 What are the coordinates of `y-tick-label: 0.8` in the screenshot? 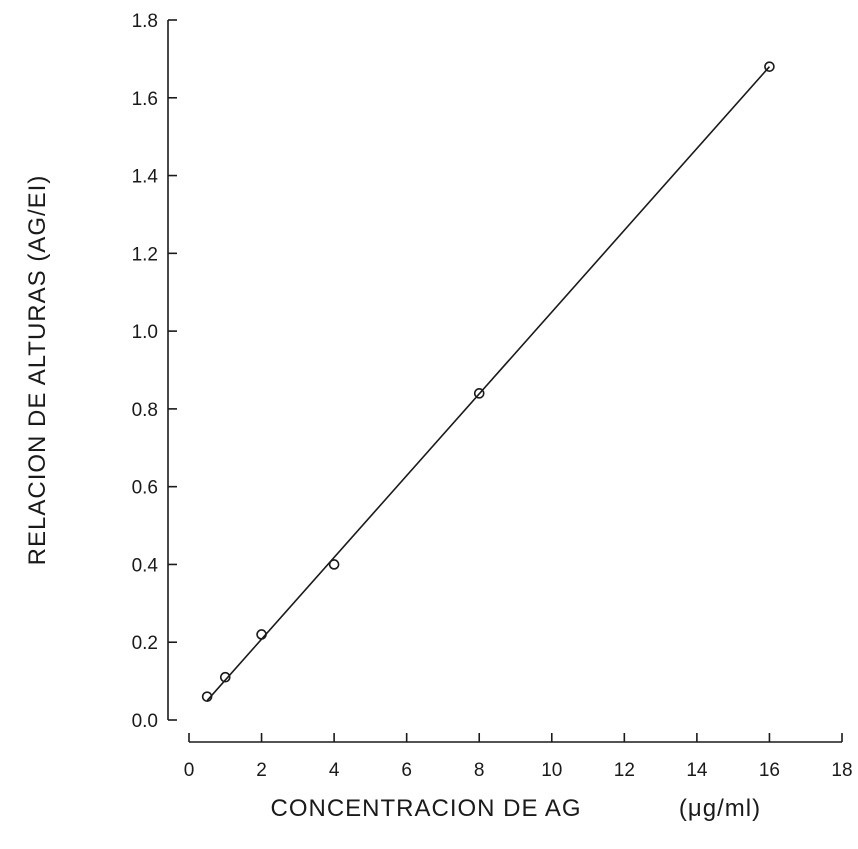 It's located at (145, 410).